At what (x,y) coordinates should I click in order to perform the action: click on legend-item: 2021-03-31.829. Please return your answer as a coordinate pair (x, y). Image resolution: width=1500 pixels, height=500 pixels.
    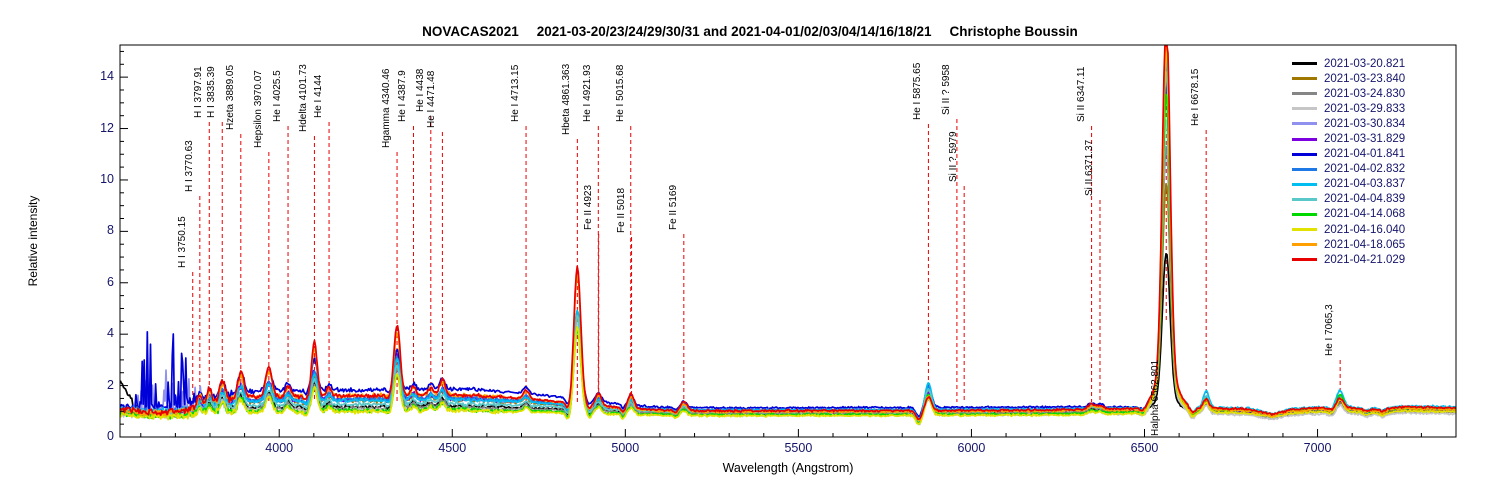
    Looking at the image, I should click on (1348, 138).